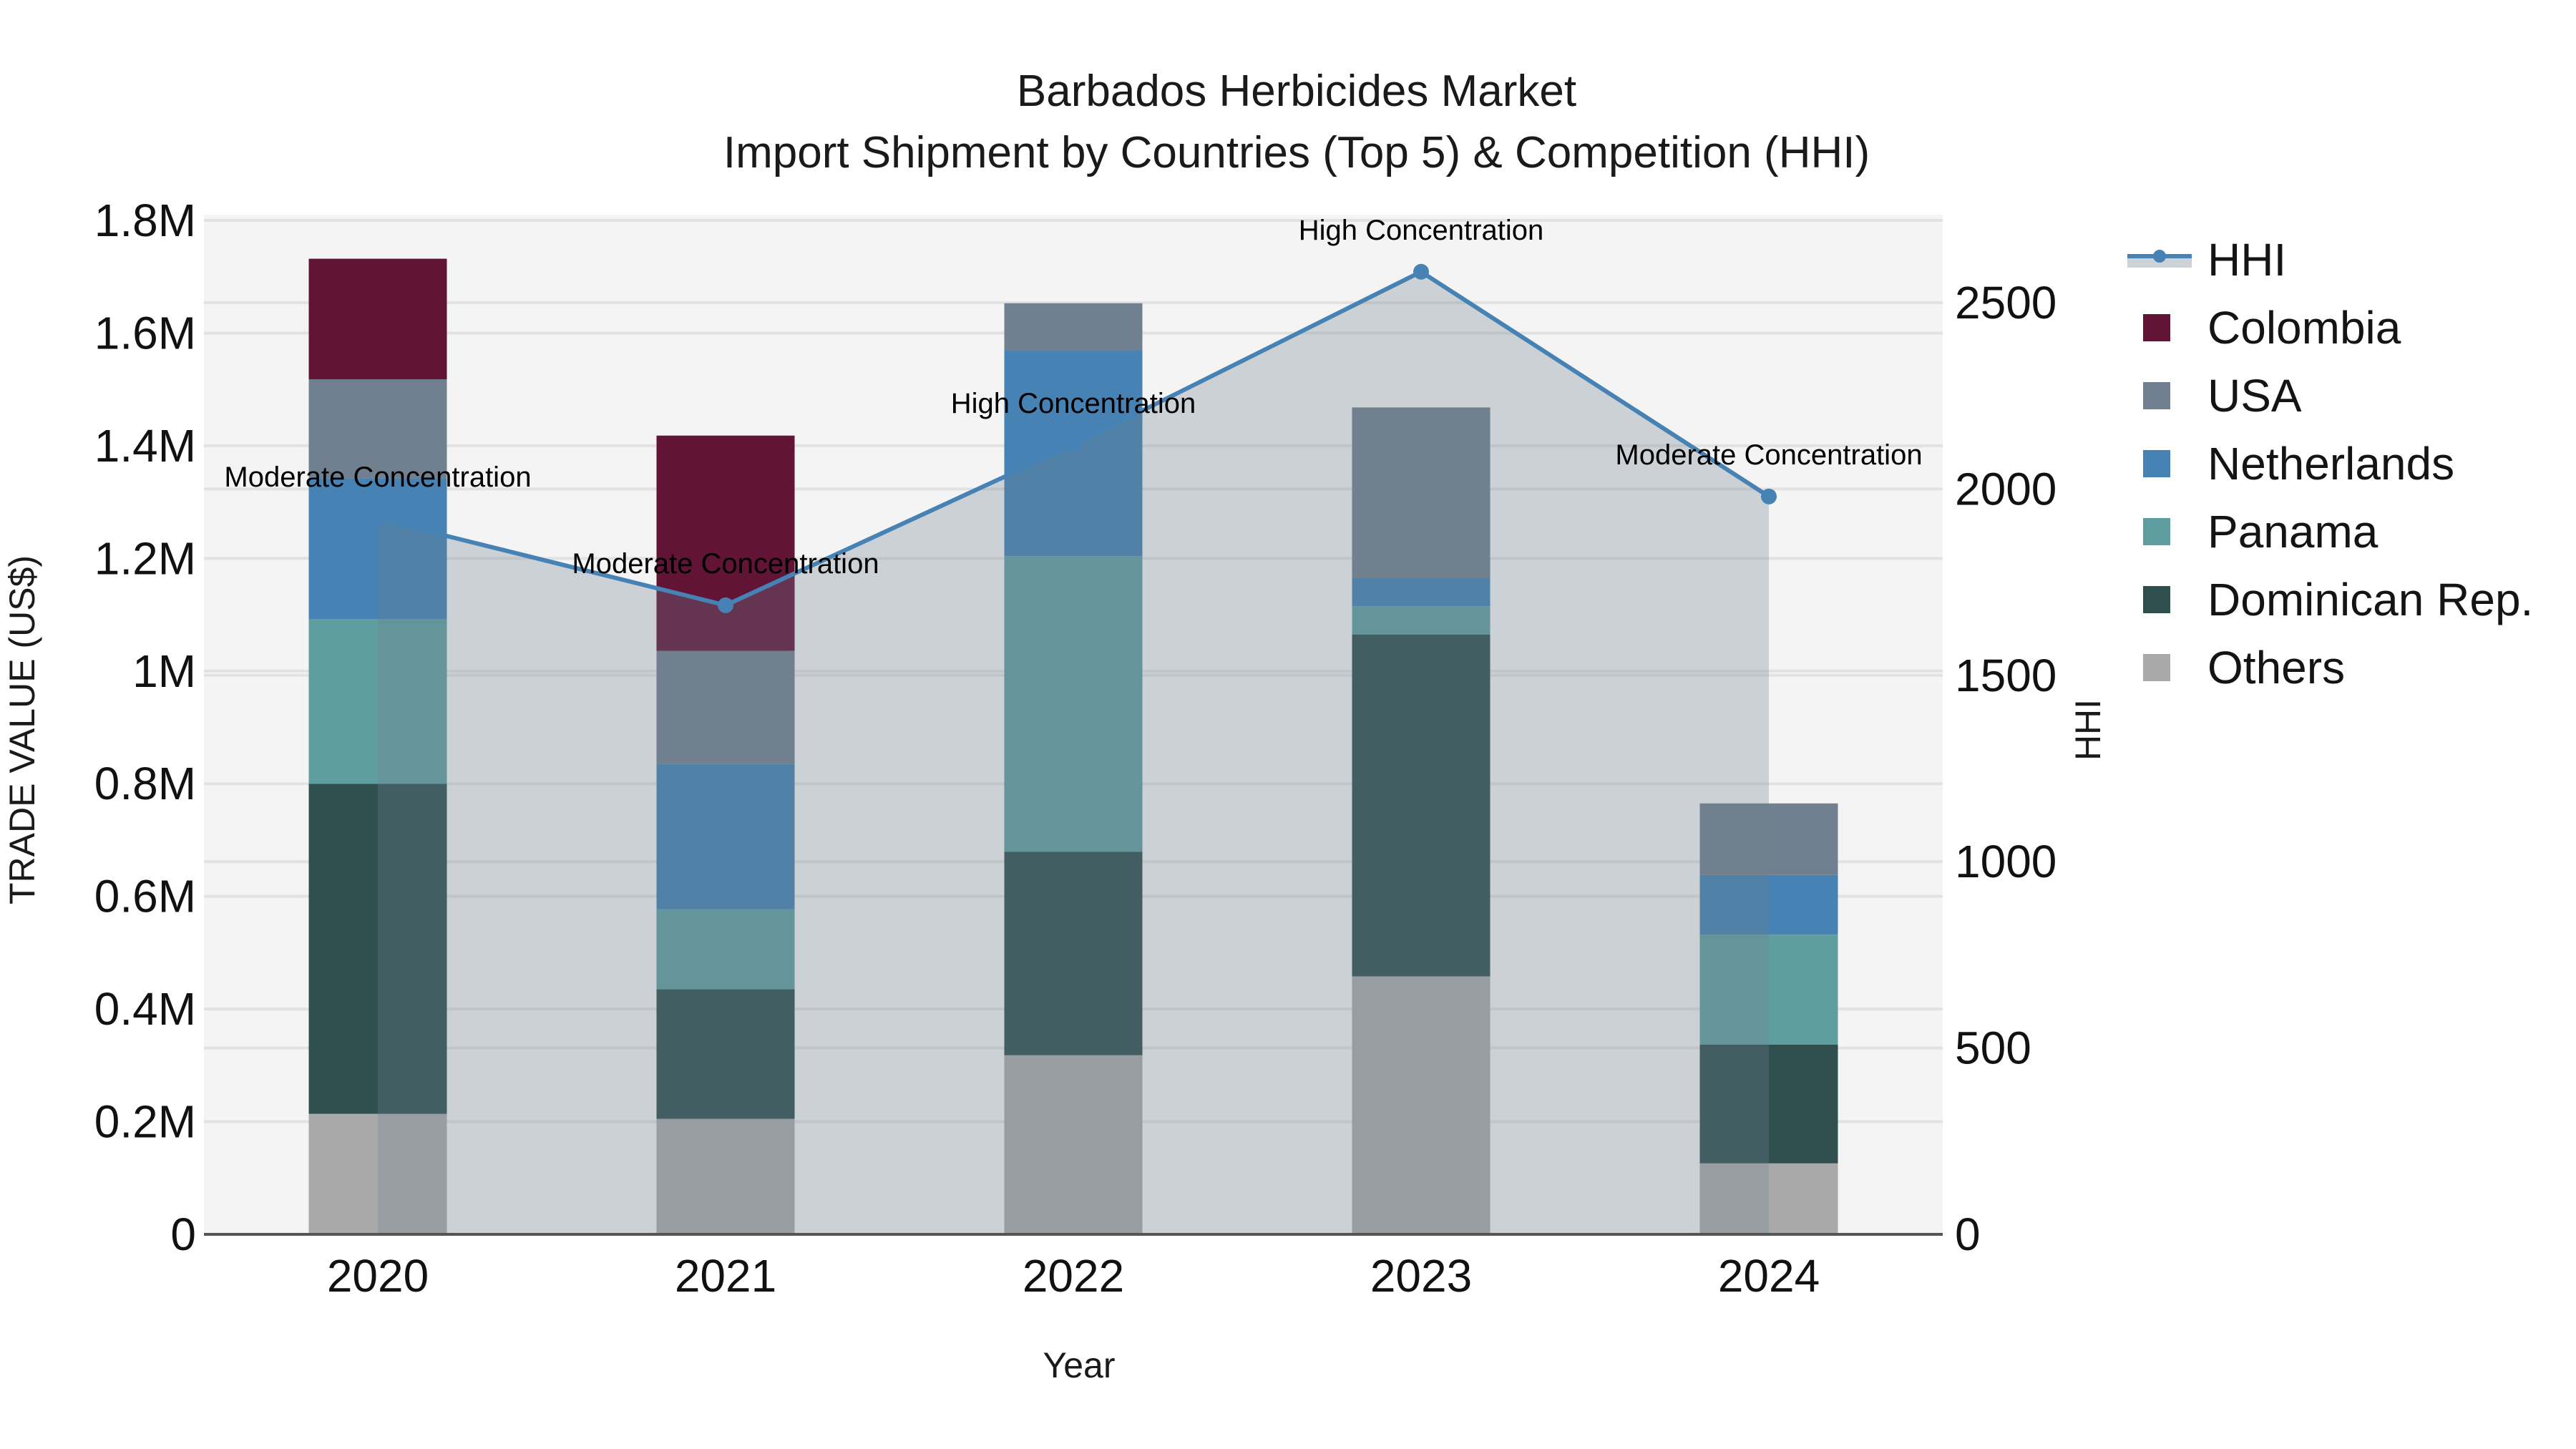 The width and height of the screenshot is (2576, 1449). What do you see at coordinates (2331, 463) in the screenshot?
I see `legend-label: Netherlands` at bounding box center [2331, 463].